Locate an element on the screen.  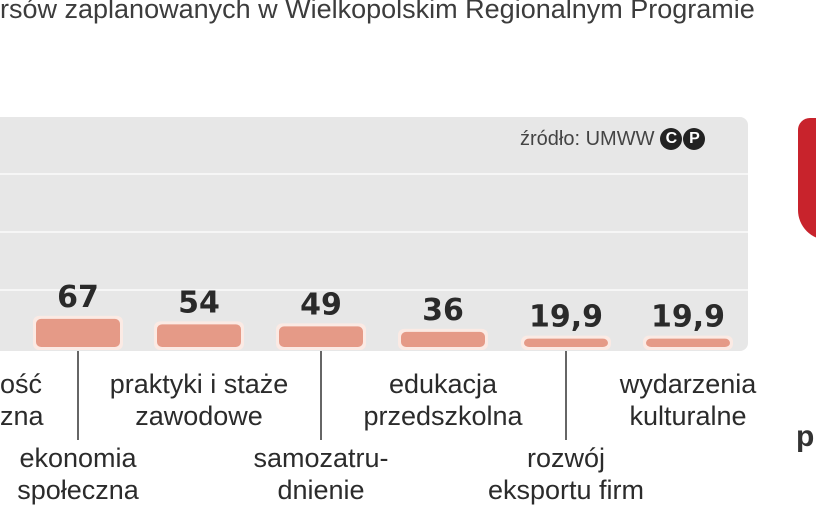
category-label-line: zawodowe is located at coordinates (199, 416).